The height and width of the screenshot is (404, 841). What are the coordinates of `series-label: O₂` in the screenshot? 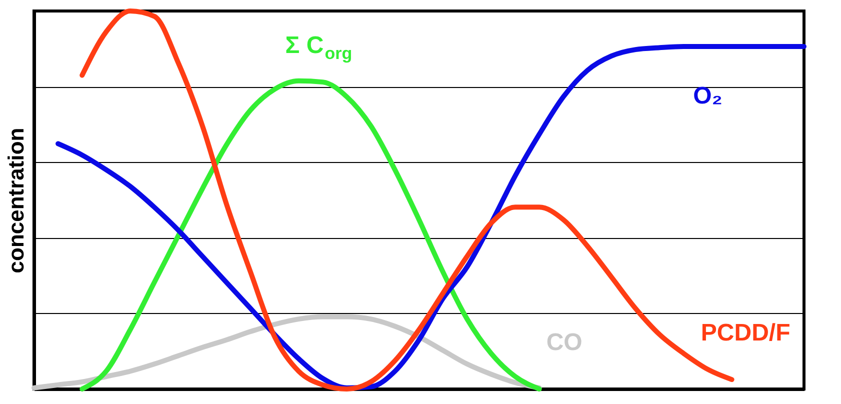 It's located at (707, 96).